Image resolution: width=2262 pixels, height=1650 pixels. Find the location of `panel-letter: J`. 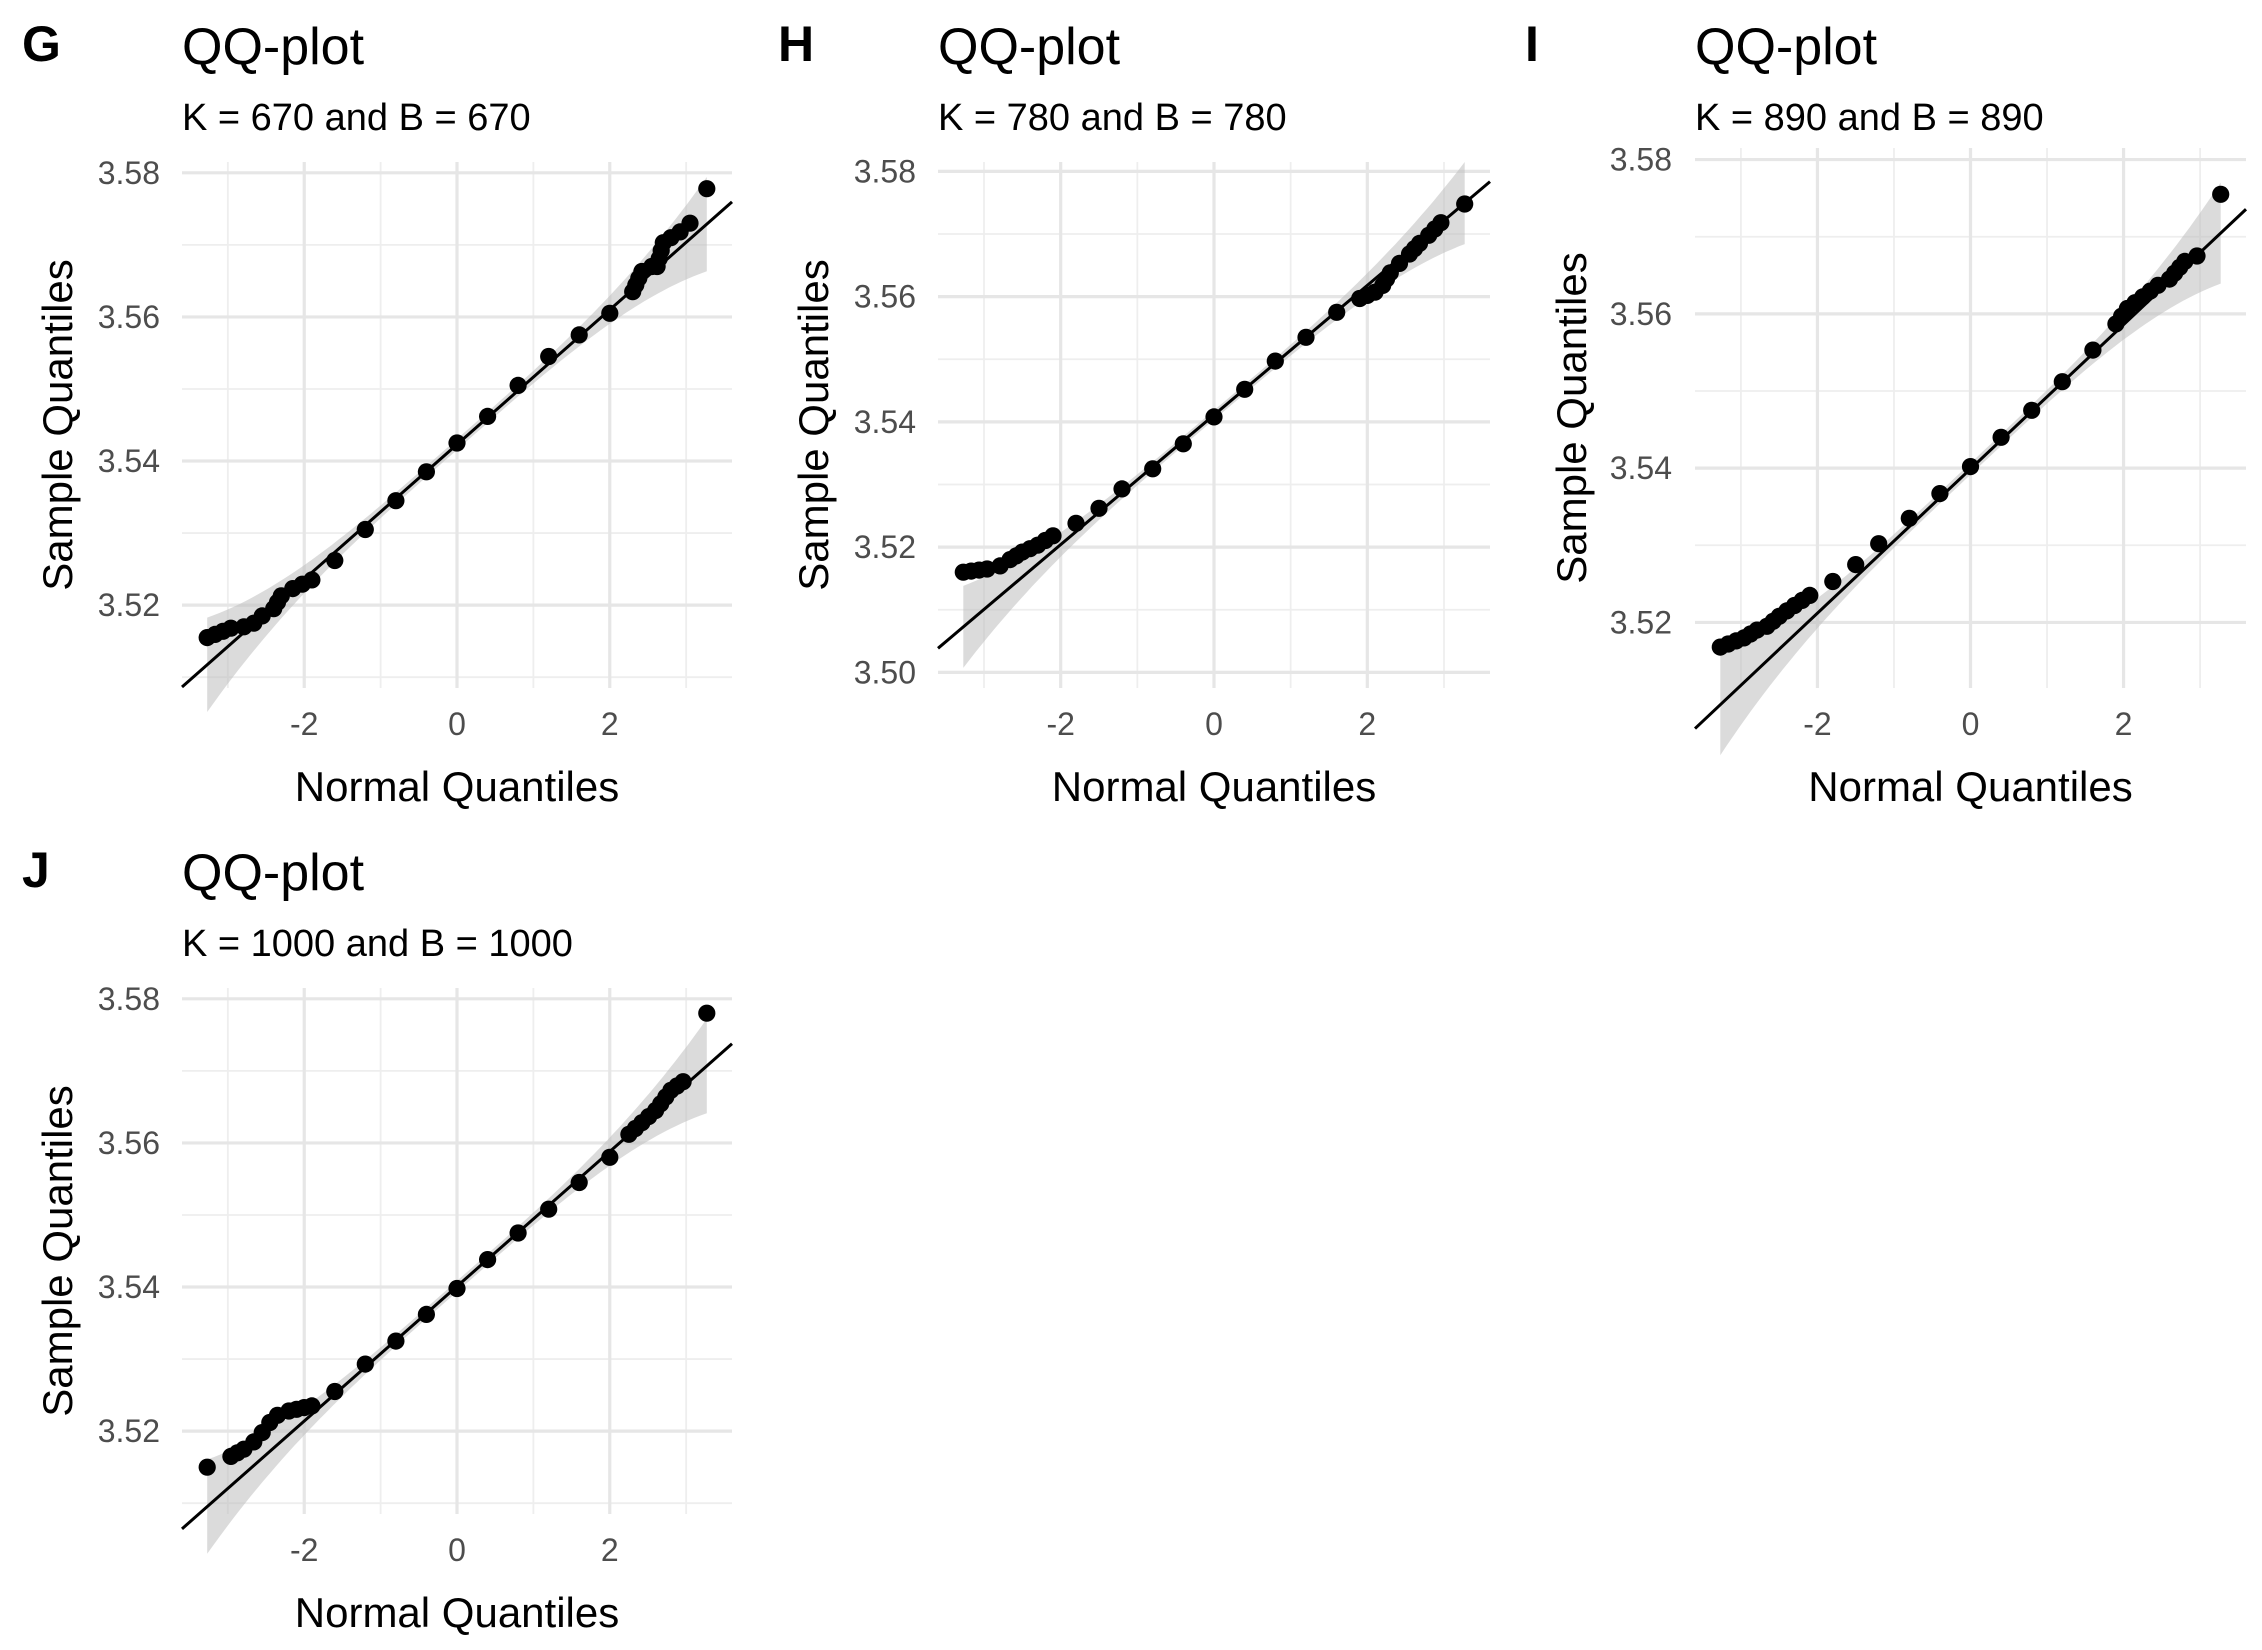

panel-letter: J is located at coordinates (36, 870).